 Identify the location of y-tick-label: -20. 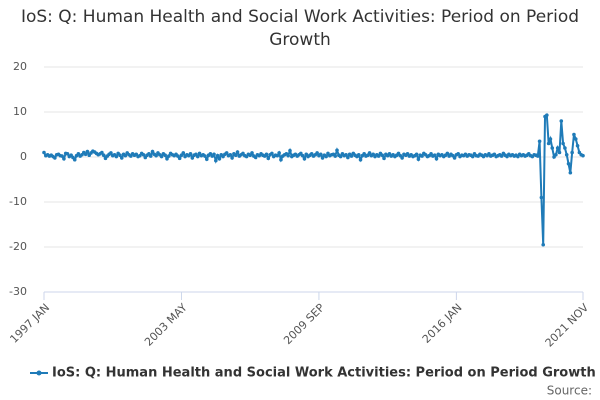
(18, 246).